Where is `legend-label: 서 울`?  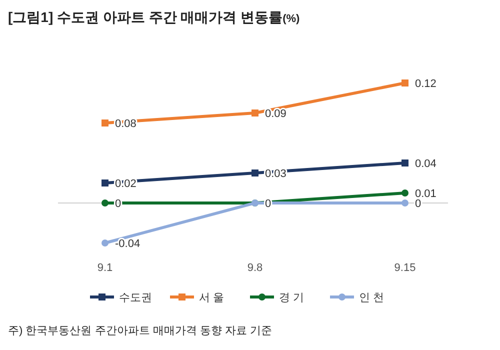 legend-label: 서 울 is located at coordinates (211, 298).